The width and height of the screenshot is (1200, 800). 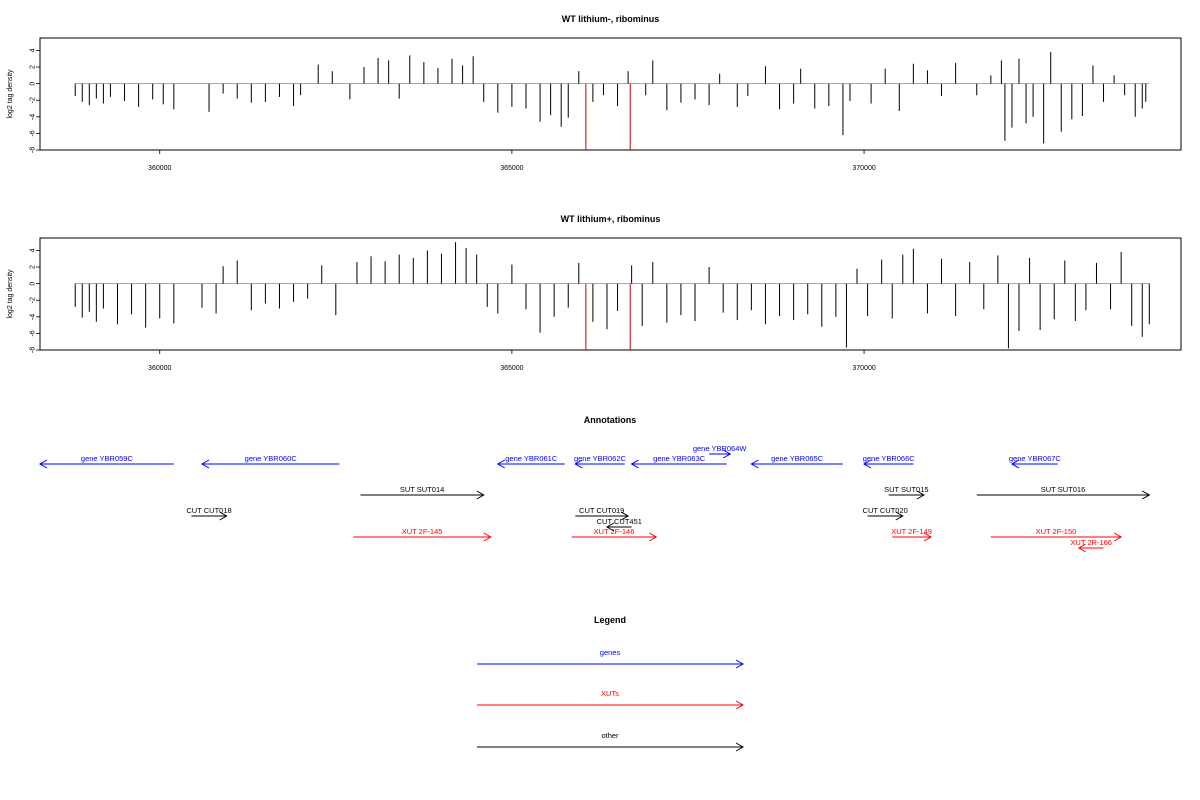 I want to click on annotation-feature-label: gene YBR067C, so click(x=1035, y=458).